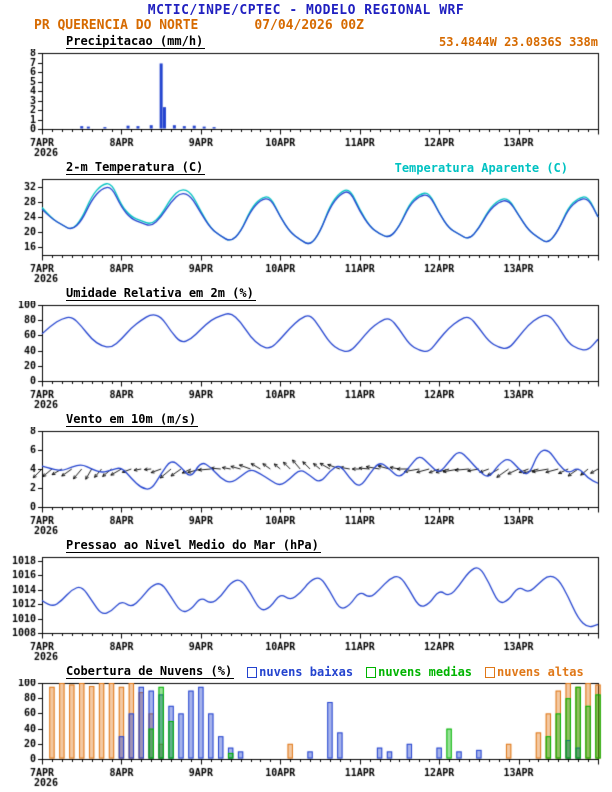  Describe the element at coordinates (306, 356) in the screenshot. I see `humidity-plot` at that location.